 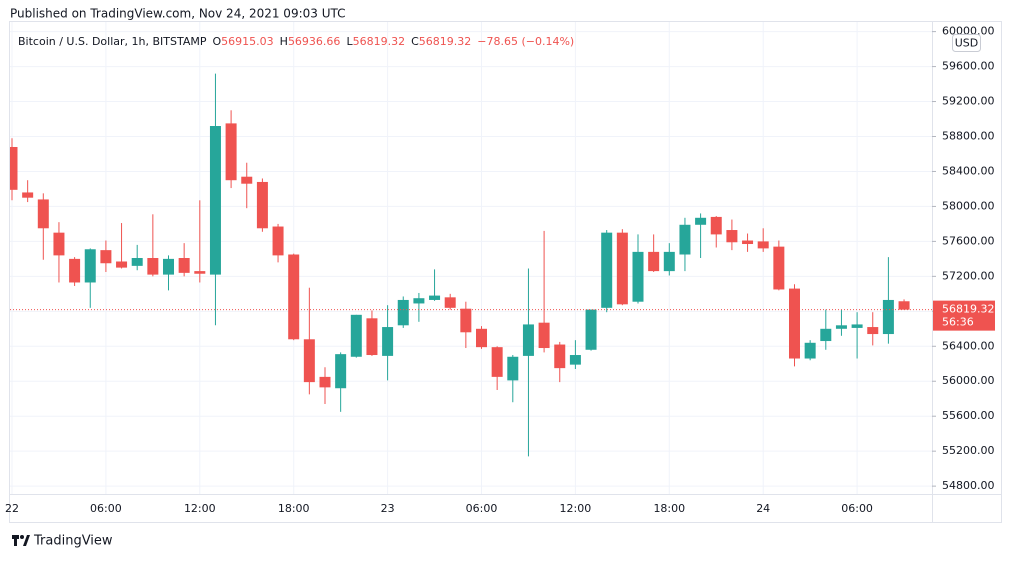 I want to click on y-tick-label: 56400.00, so click(x=968, y=345).